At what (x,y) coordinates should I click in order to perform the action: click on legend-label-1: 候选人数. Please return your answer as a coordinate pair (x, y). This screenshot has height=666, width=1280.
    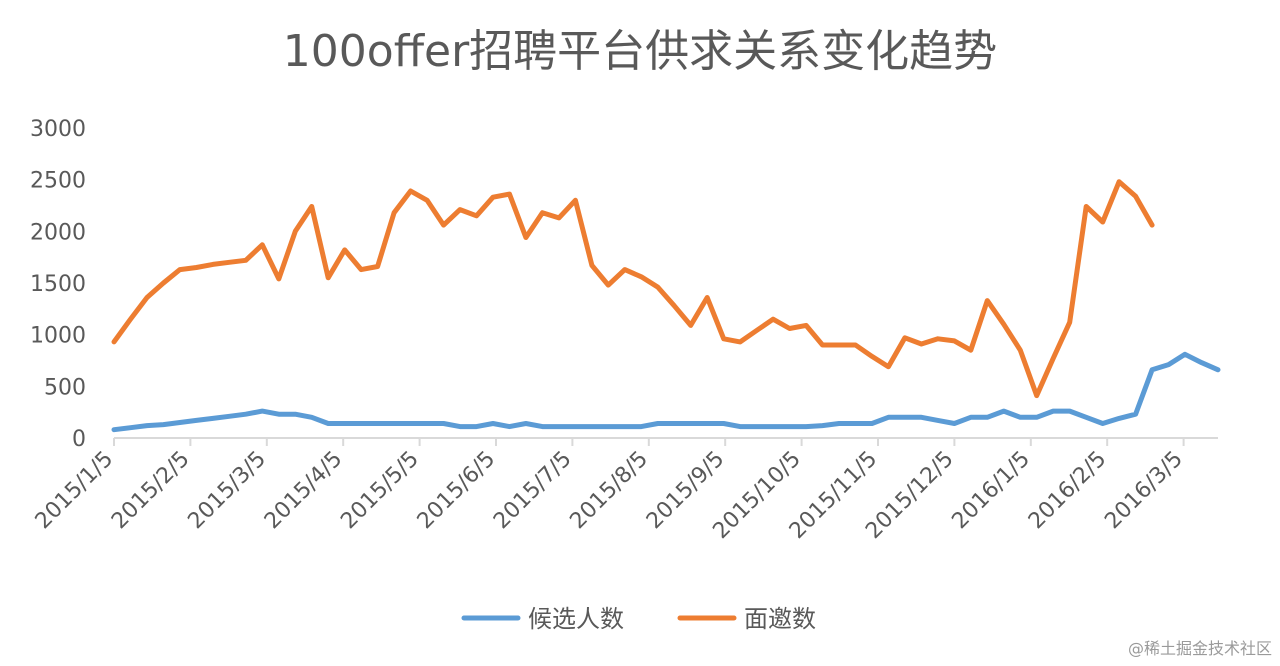
    Looking at the image, I should click on (576, 619).